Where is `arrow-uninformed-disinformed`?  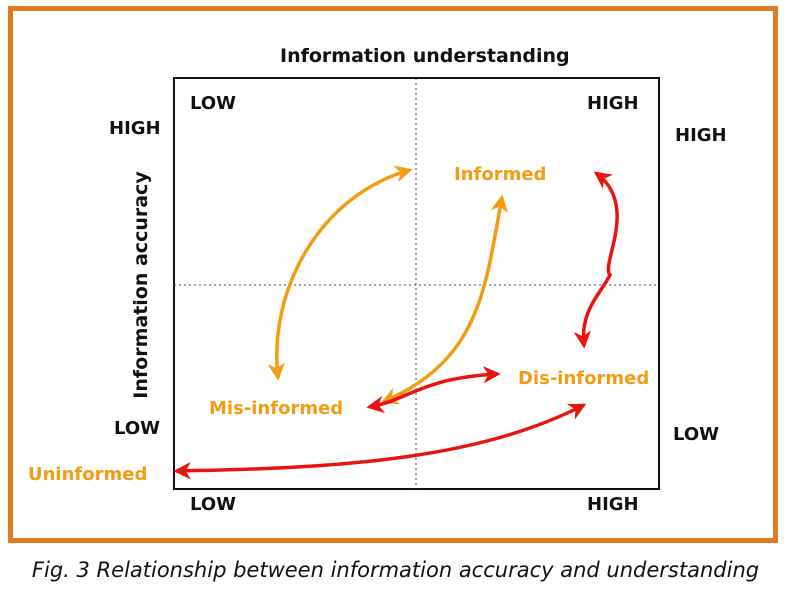 arrow-uninformed-disinformed is located at coordinates (380, 441).